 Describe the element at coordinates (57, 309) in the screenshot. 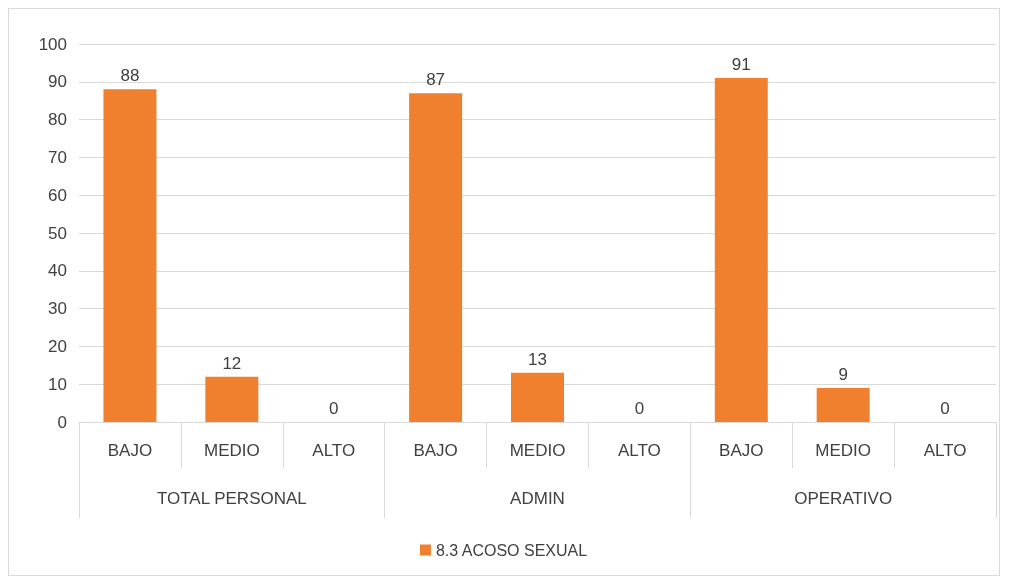

I see `y-tick-label: 30` at that location.